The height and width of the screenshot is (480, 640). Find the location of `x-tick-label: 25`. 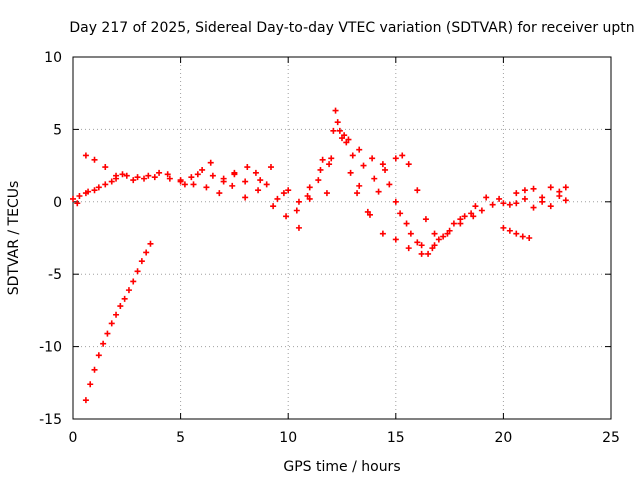

x-tick-label: 25 is located at coordinates (611, 438).